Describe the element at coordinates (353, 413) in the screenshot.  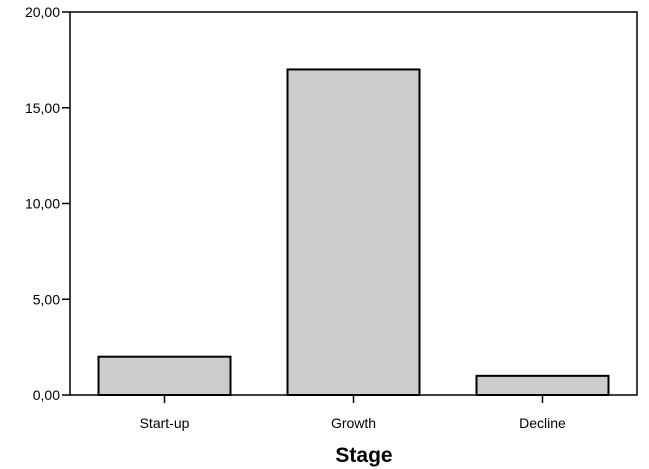
I see `x-axis: Start-up Growth Decline` at that location.